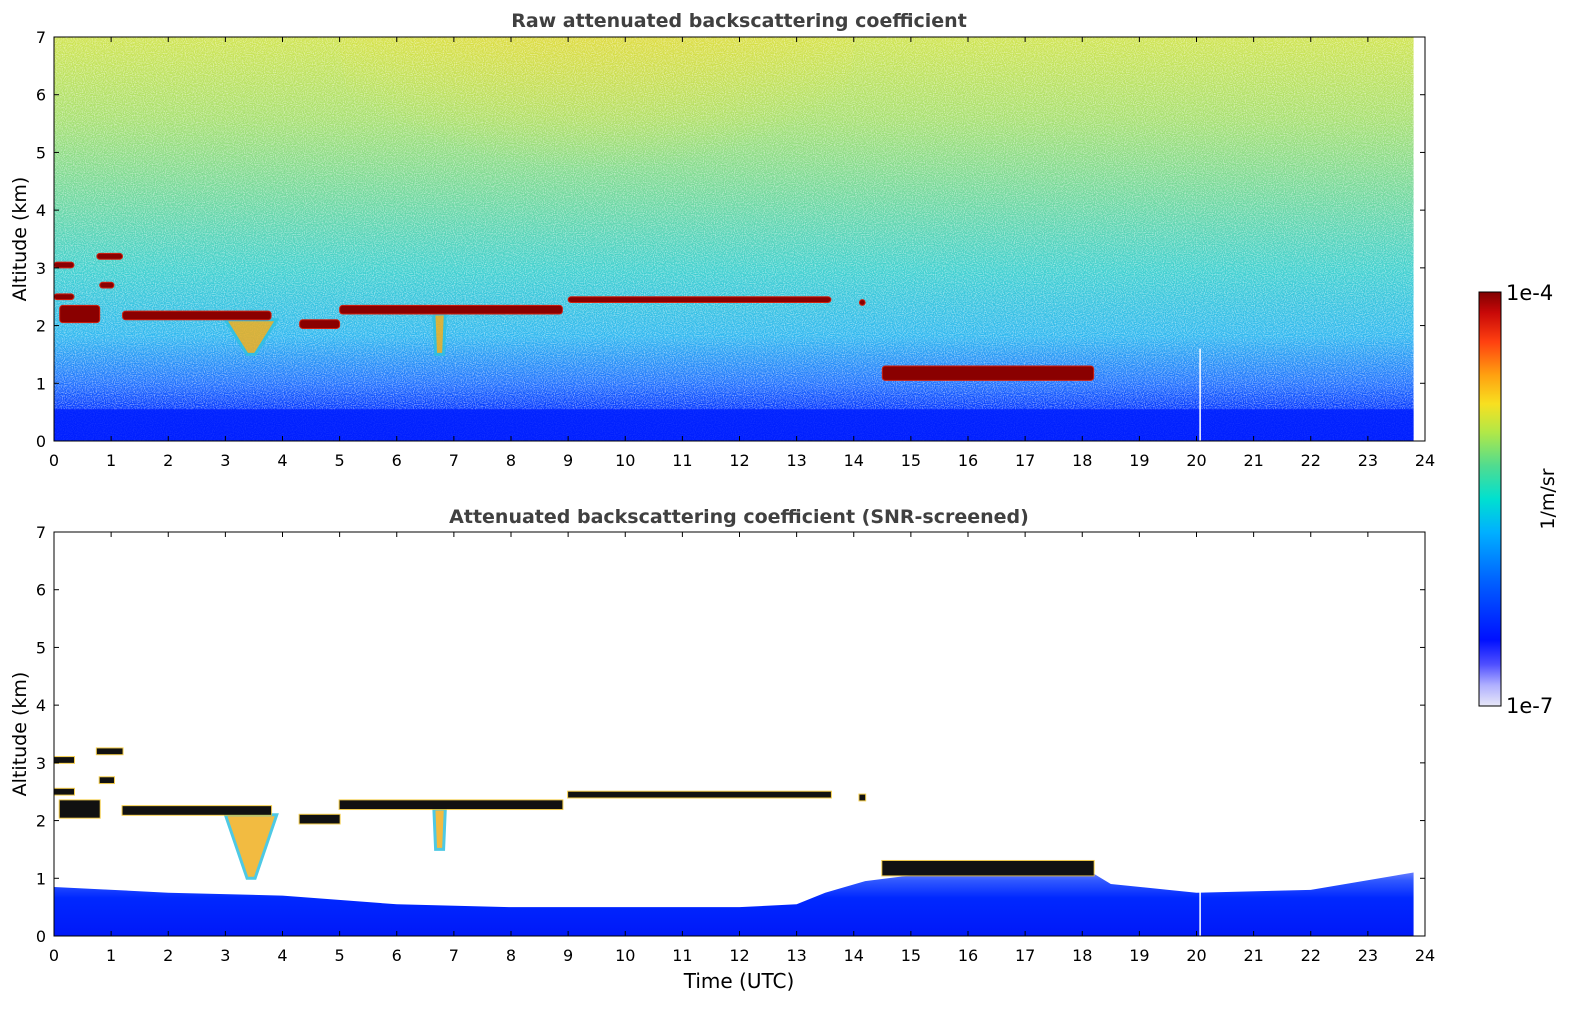  What do you see at coordinates (734, 901) in the screenshot?
I see `boundary-layer-signal` at bounding box center [734, 901].